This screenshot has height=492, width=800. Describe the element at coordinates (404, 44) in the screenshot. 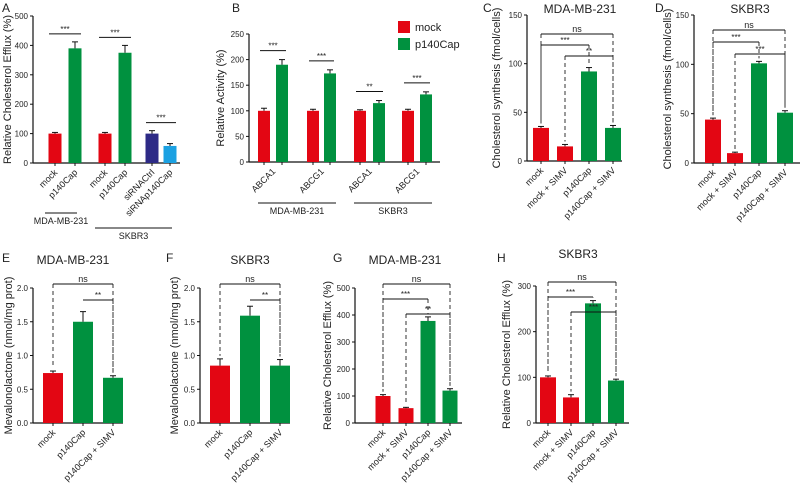

I see `legend-swatch-p140cap` at that location.